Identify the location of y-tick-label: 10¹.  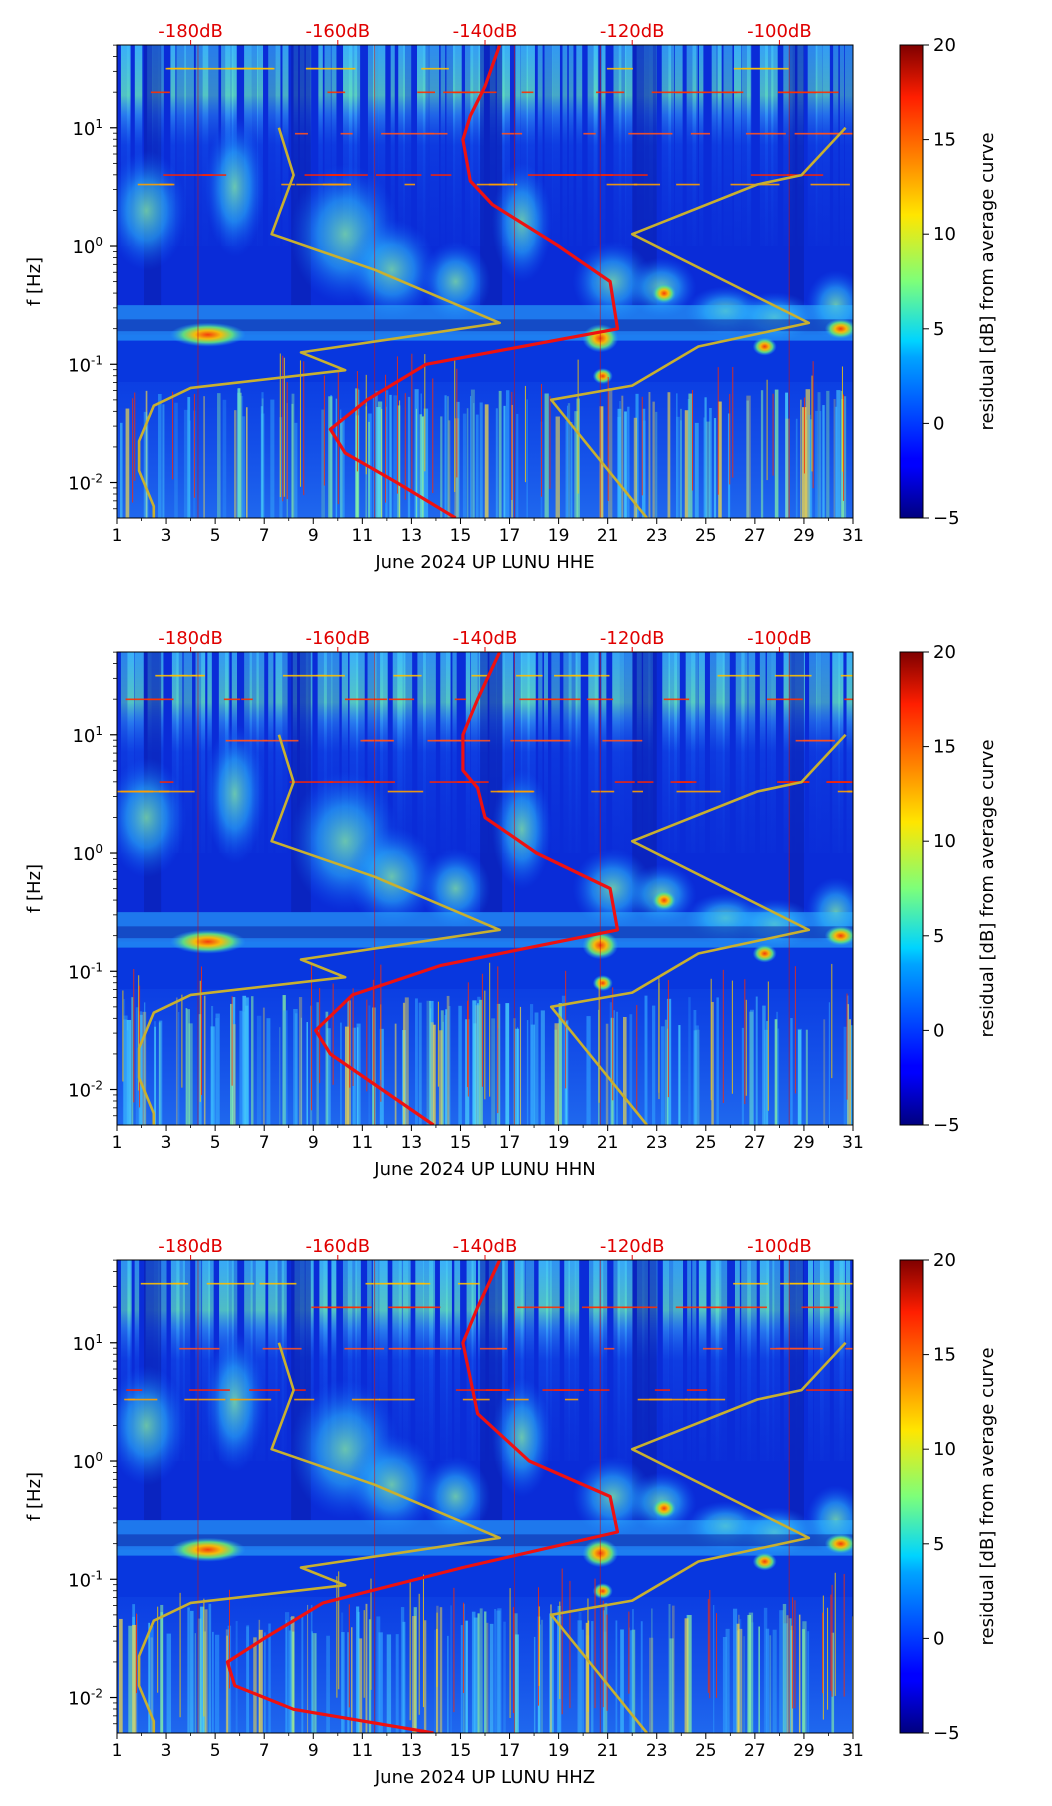
(87, 1343).